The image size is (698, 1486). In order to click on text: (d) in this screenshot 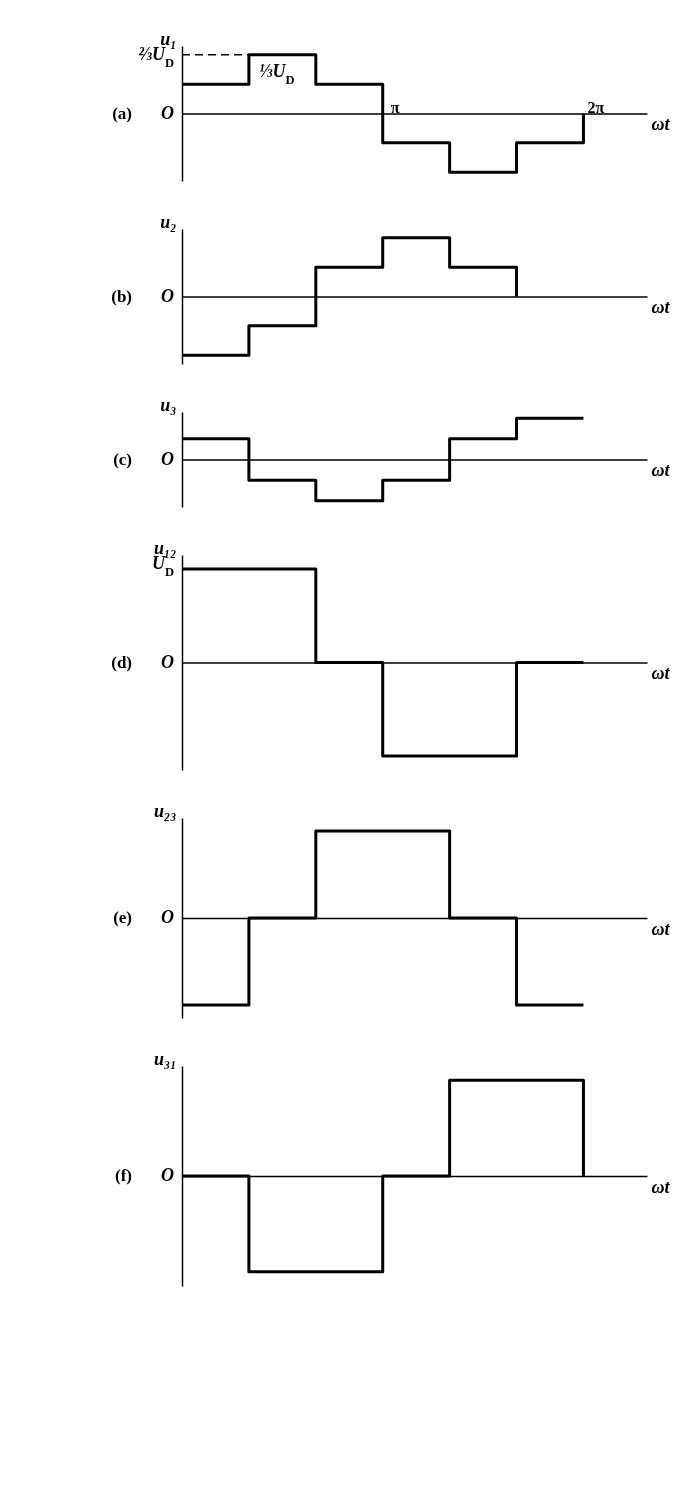, I will do `click(121, 662)`.